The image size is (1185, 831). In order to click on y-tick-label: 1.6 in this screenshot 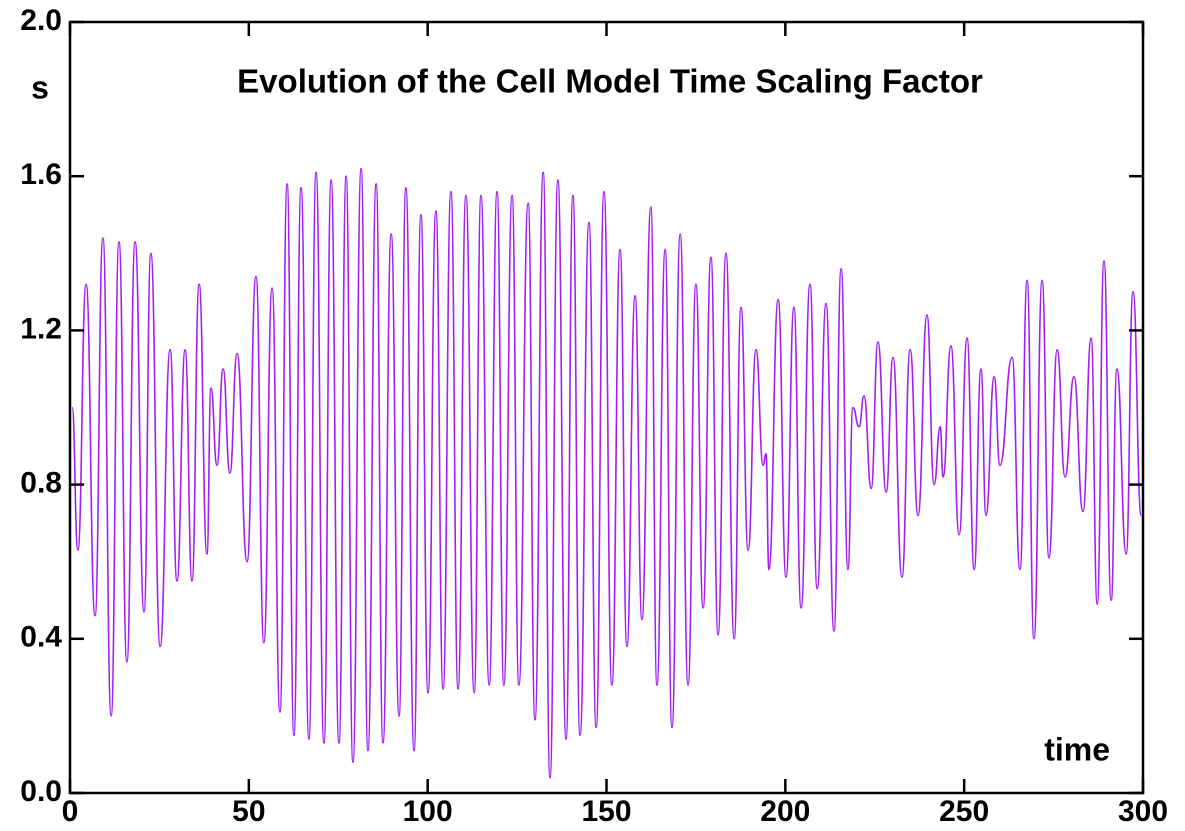, I will do `click(41, 174)`.